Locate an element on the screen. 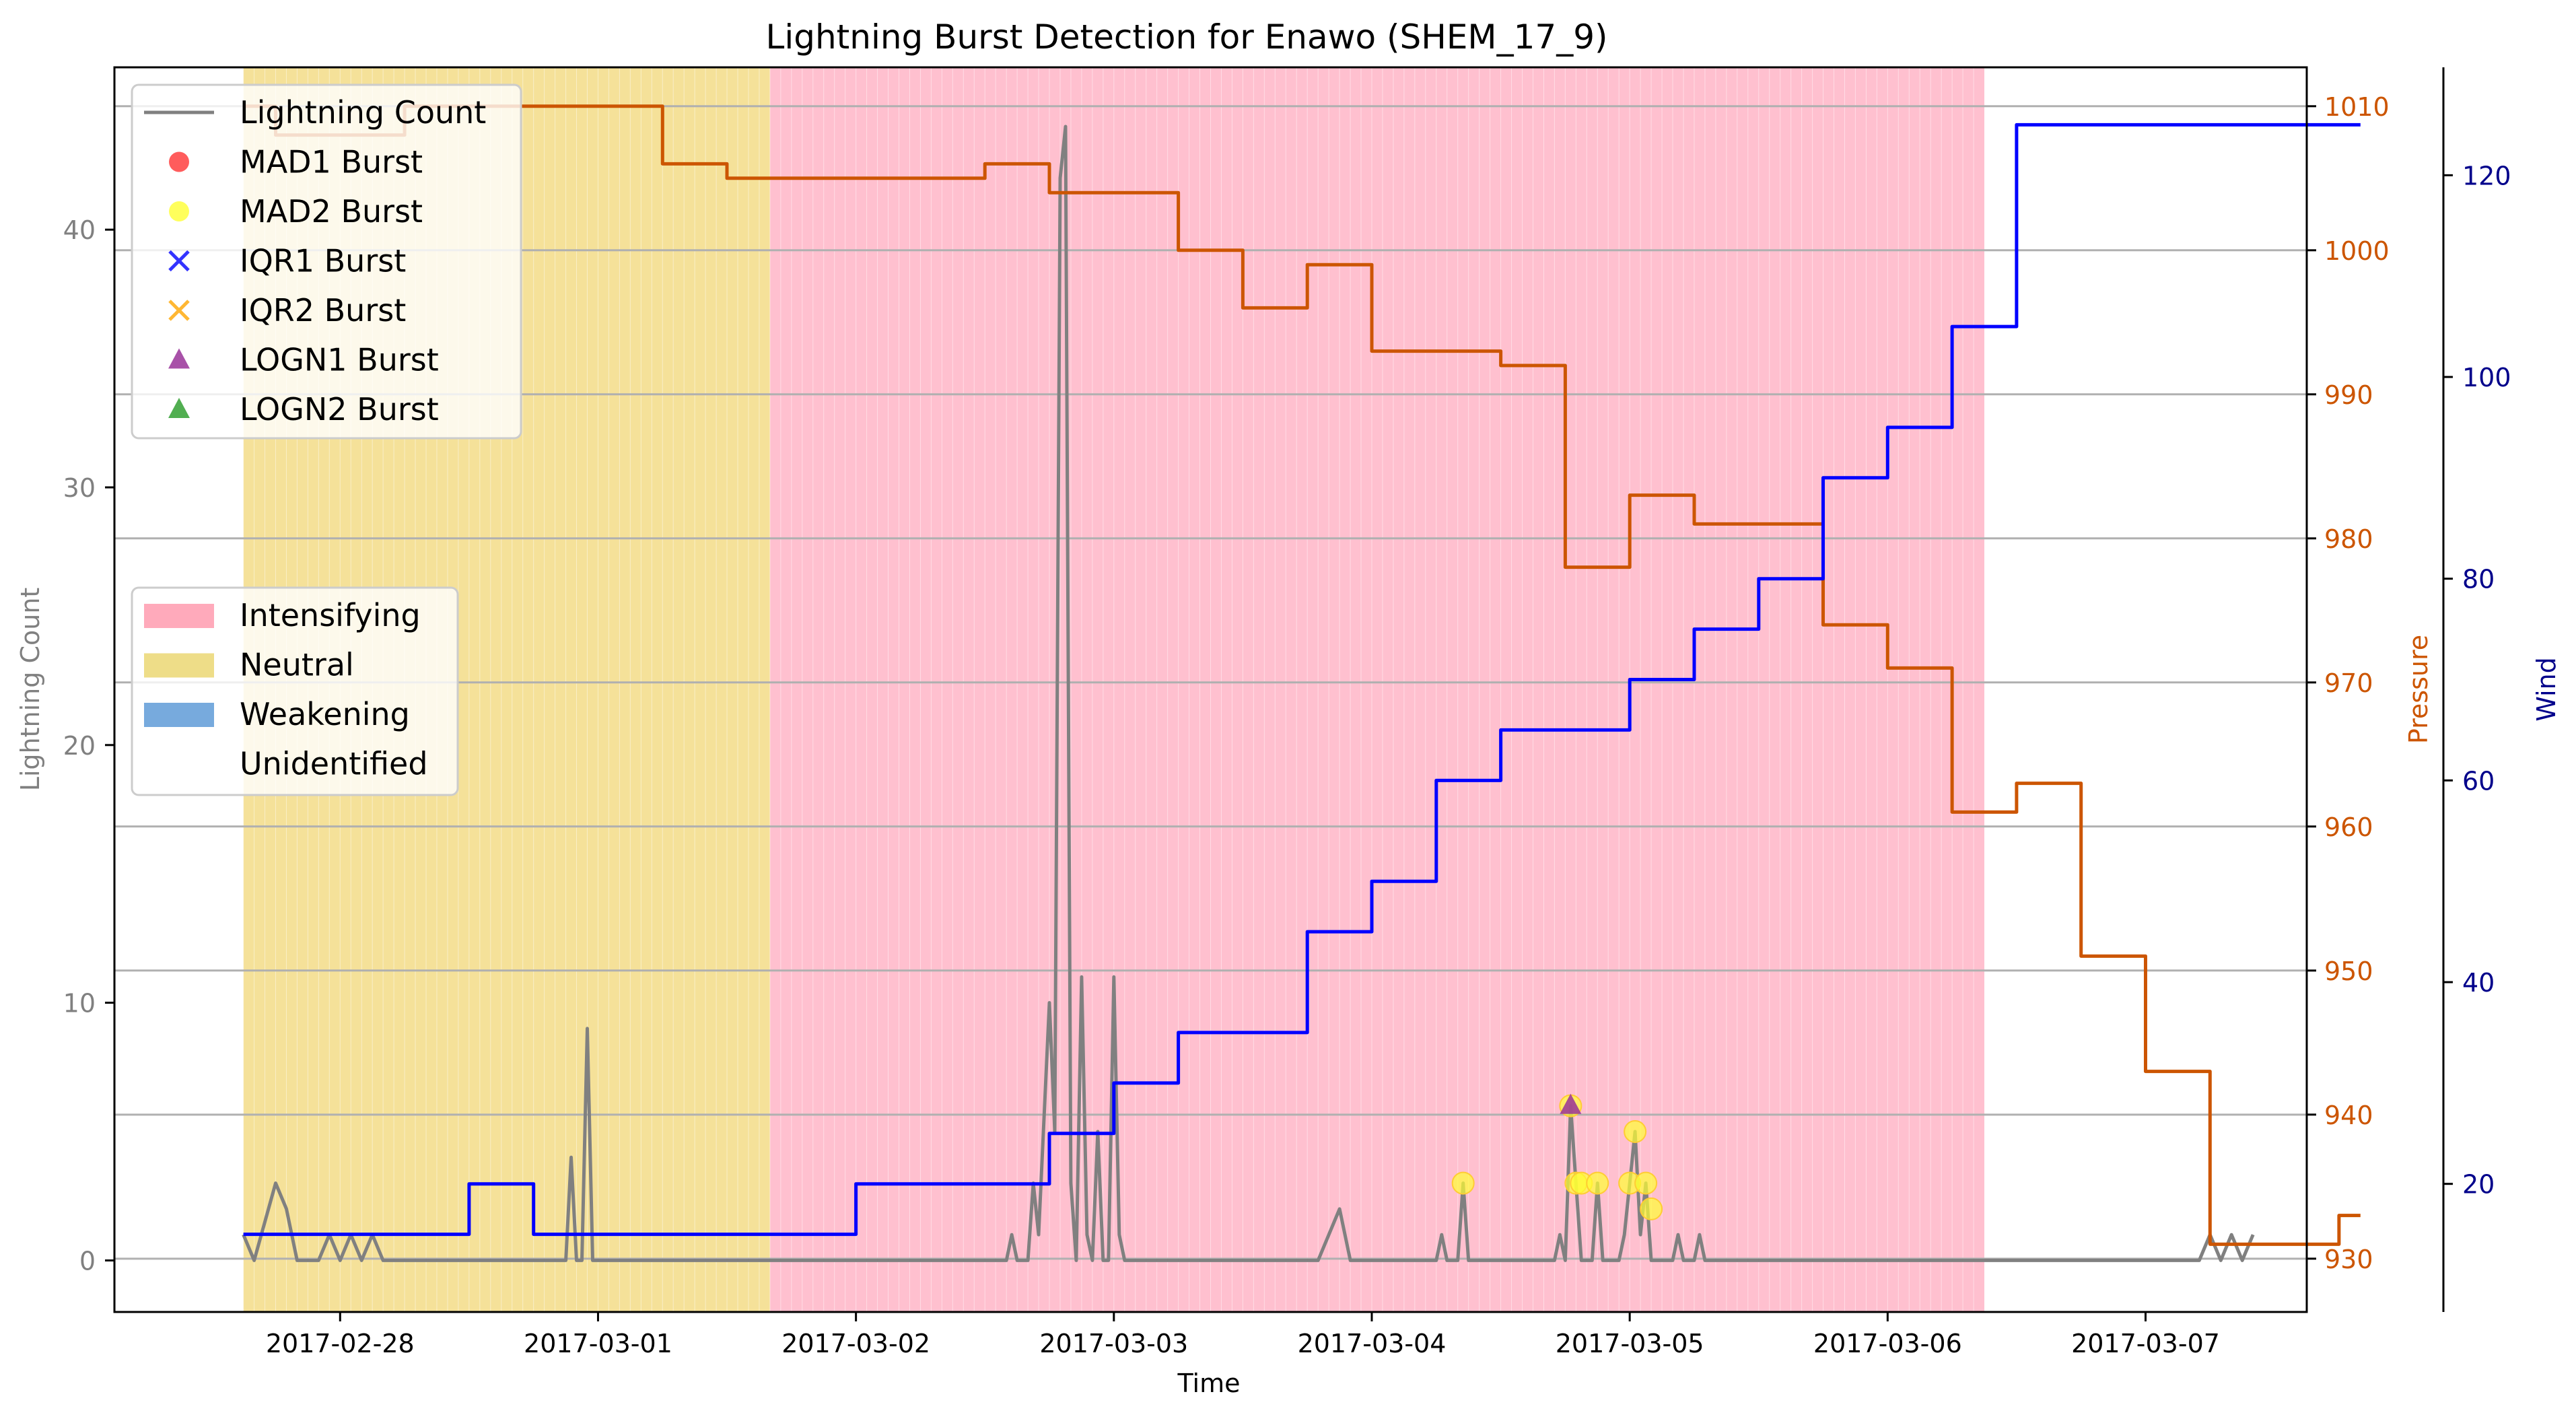  wind-tick-label: 20 is located at coordinates (2478, 1185).